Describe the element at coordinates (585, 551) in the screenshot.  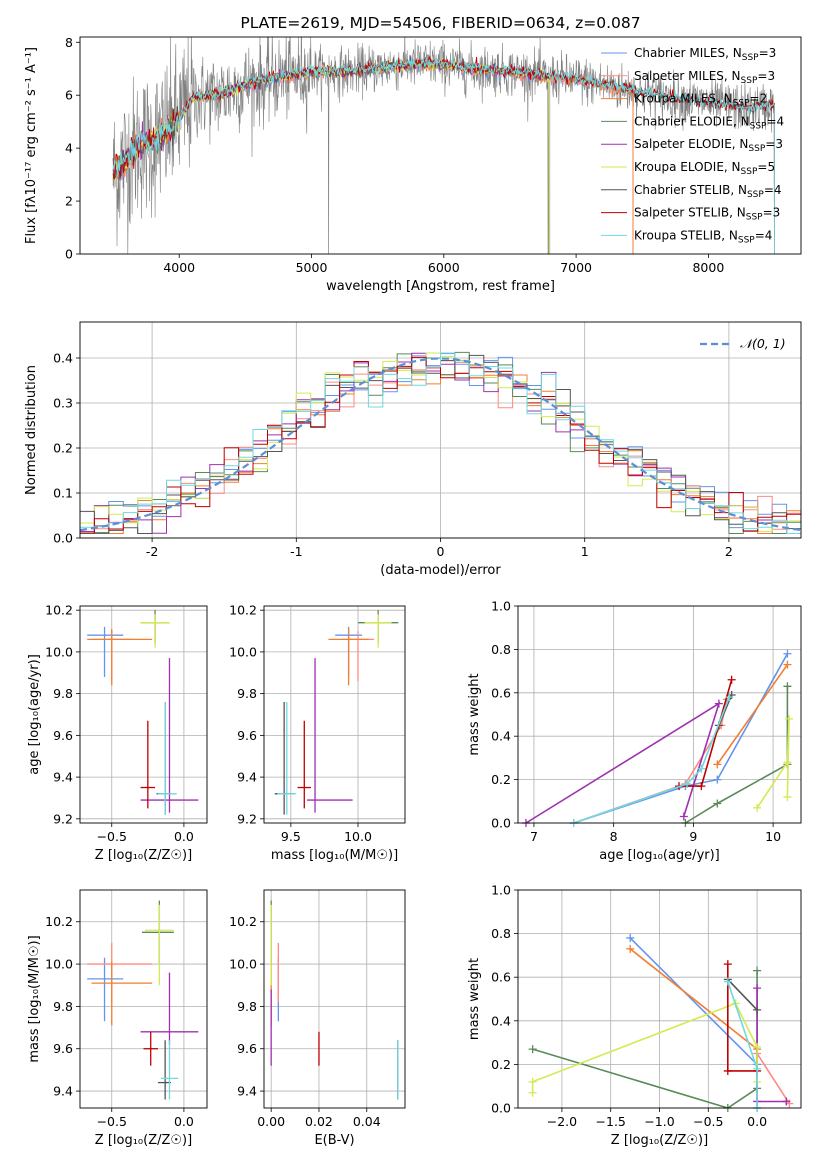
I see `x-tick-label: 1` at that location.